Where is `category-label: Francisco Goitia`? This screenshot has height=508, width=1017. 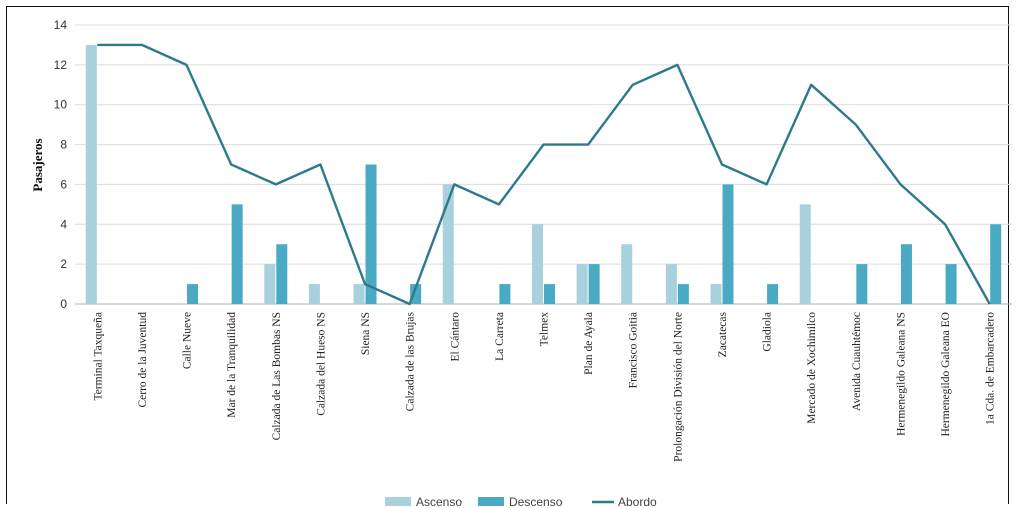
category-label: Francisco Goitia is located at coordinates (634, 350).